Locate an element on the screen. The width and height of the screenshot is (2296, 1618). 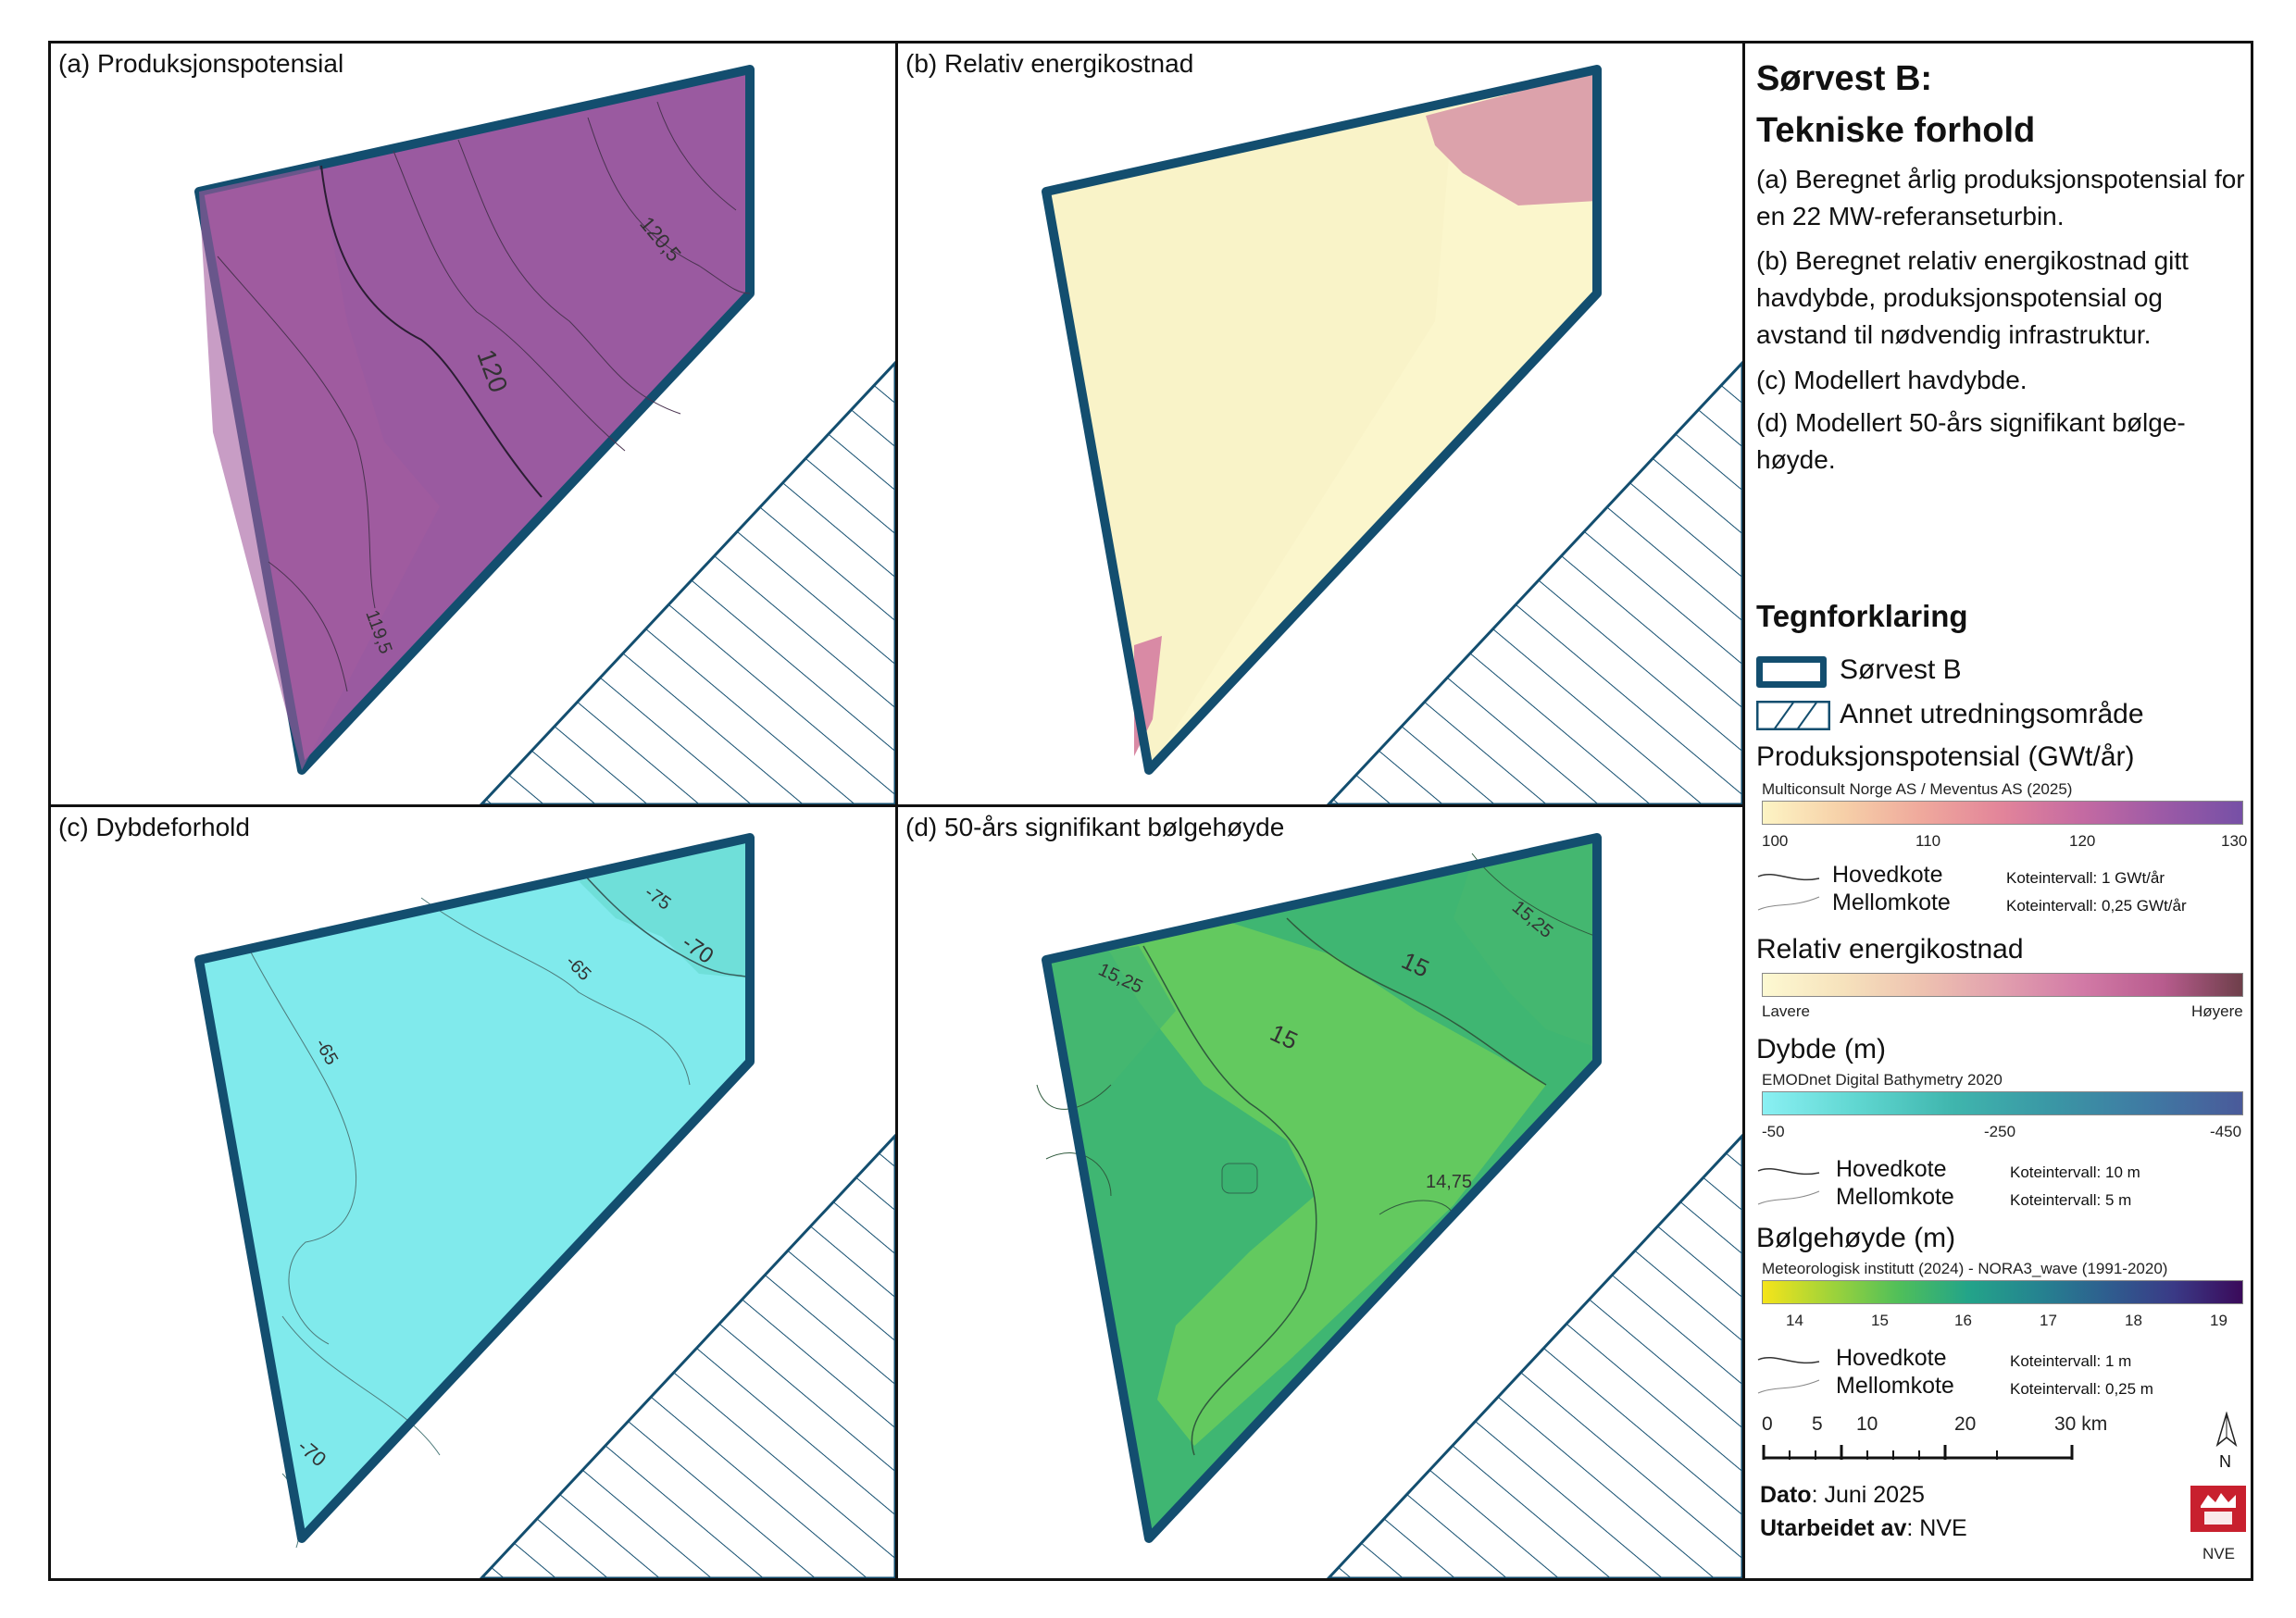
date-line: Dato: Juni 2025 is located at coordinates (1842, 1495).